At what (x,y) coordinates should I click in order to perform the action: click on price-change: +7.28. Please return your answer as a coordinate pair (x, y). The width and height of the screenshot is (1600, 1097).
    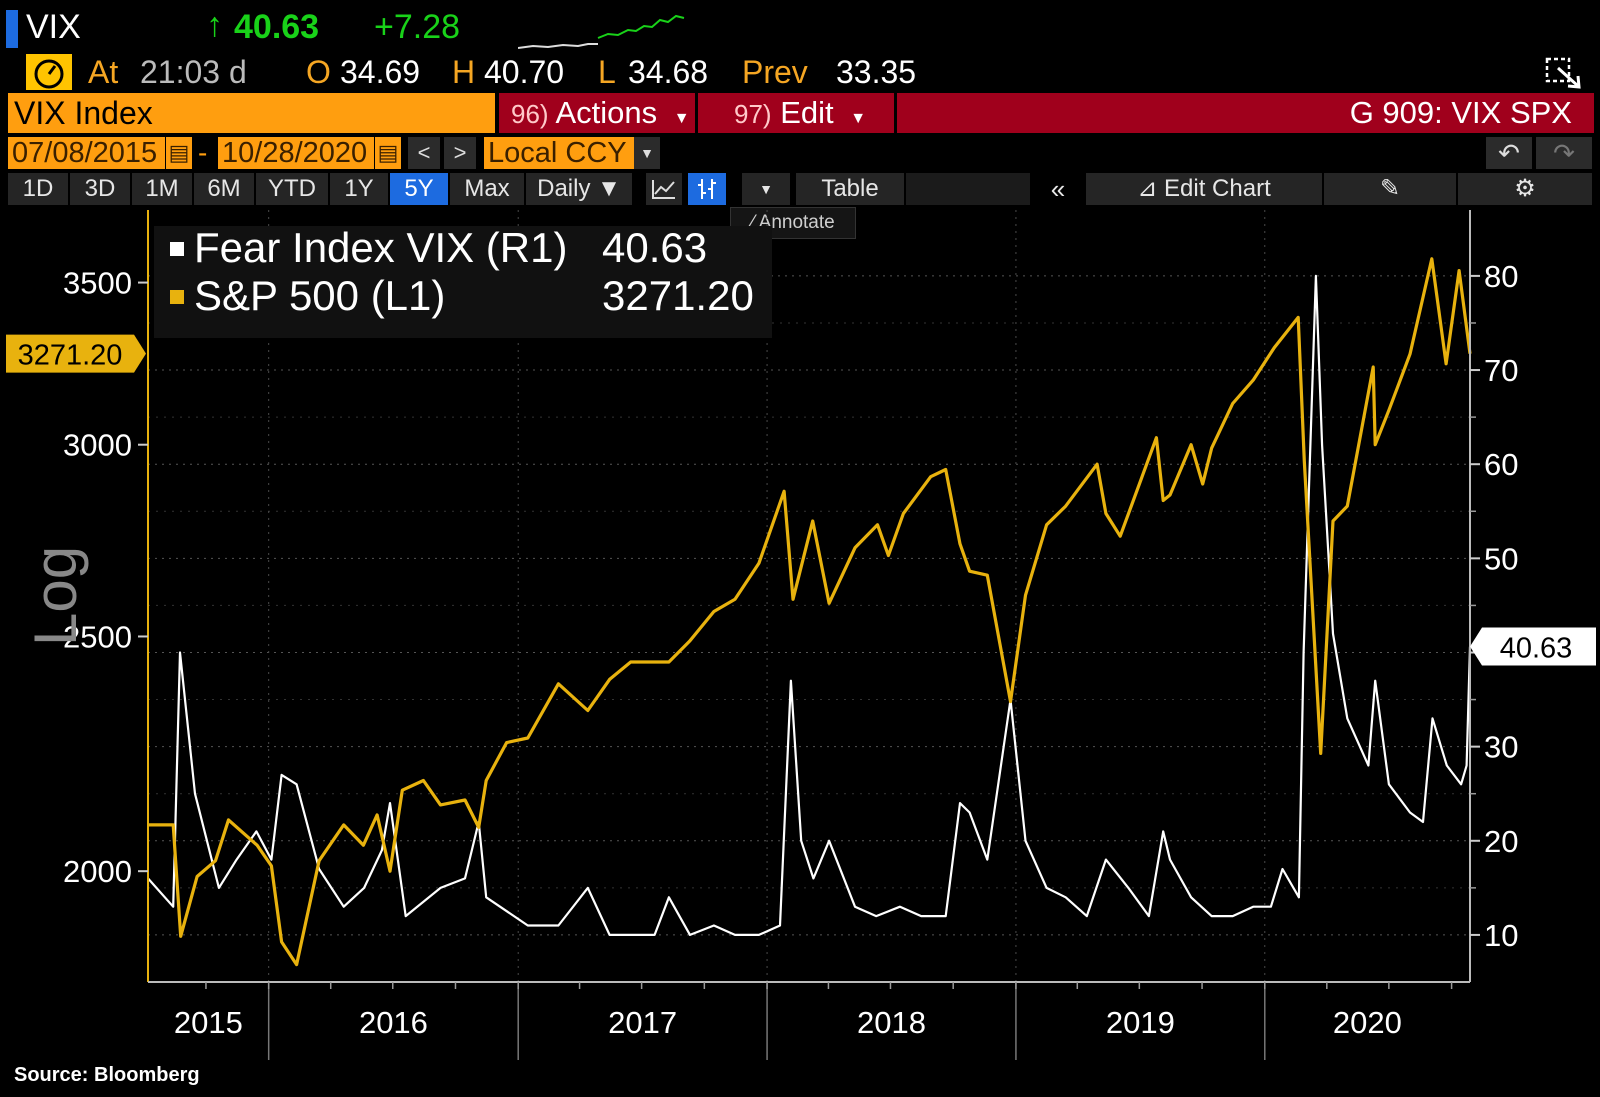
    Looking at the image, I should click on (417, 27).